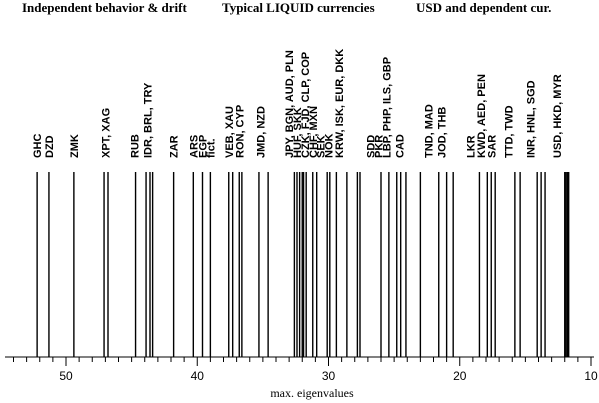 This screenshot has width=599, height=403. I want to click on currency-label: SDD, so click(372, 146).